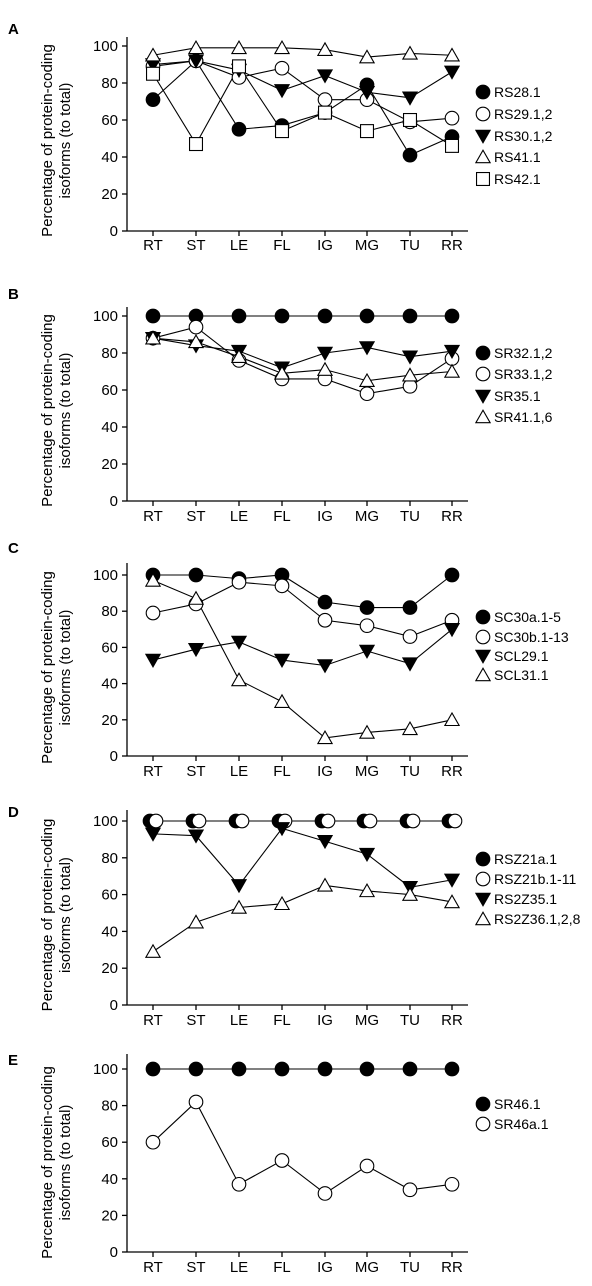 The width and height of the screenshot is (592, 1286). Describe the element at coordinates (13, 294) in the screenshot. I see `panel-letter: B` at that location.